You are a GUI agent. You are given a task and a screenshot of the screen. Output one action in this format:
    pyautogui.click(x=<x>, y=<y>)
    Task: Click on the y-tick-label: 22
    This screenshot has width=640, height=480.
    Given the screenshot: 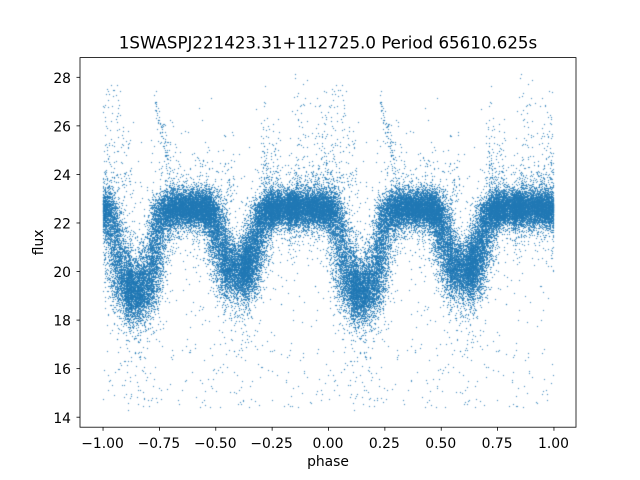 What is the action you would take?
    pyautogui.click(x=62, y=225)
    